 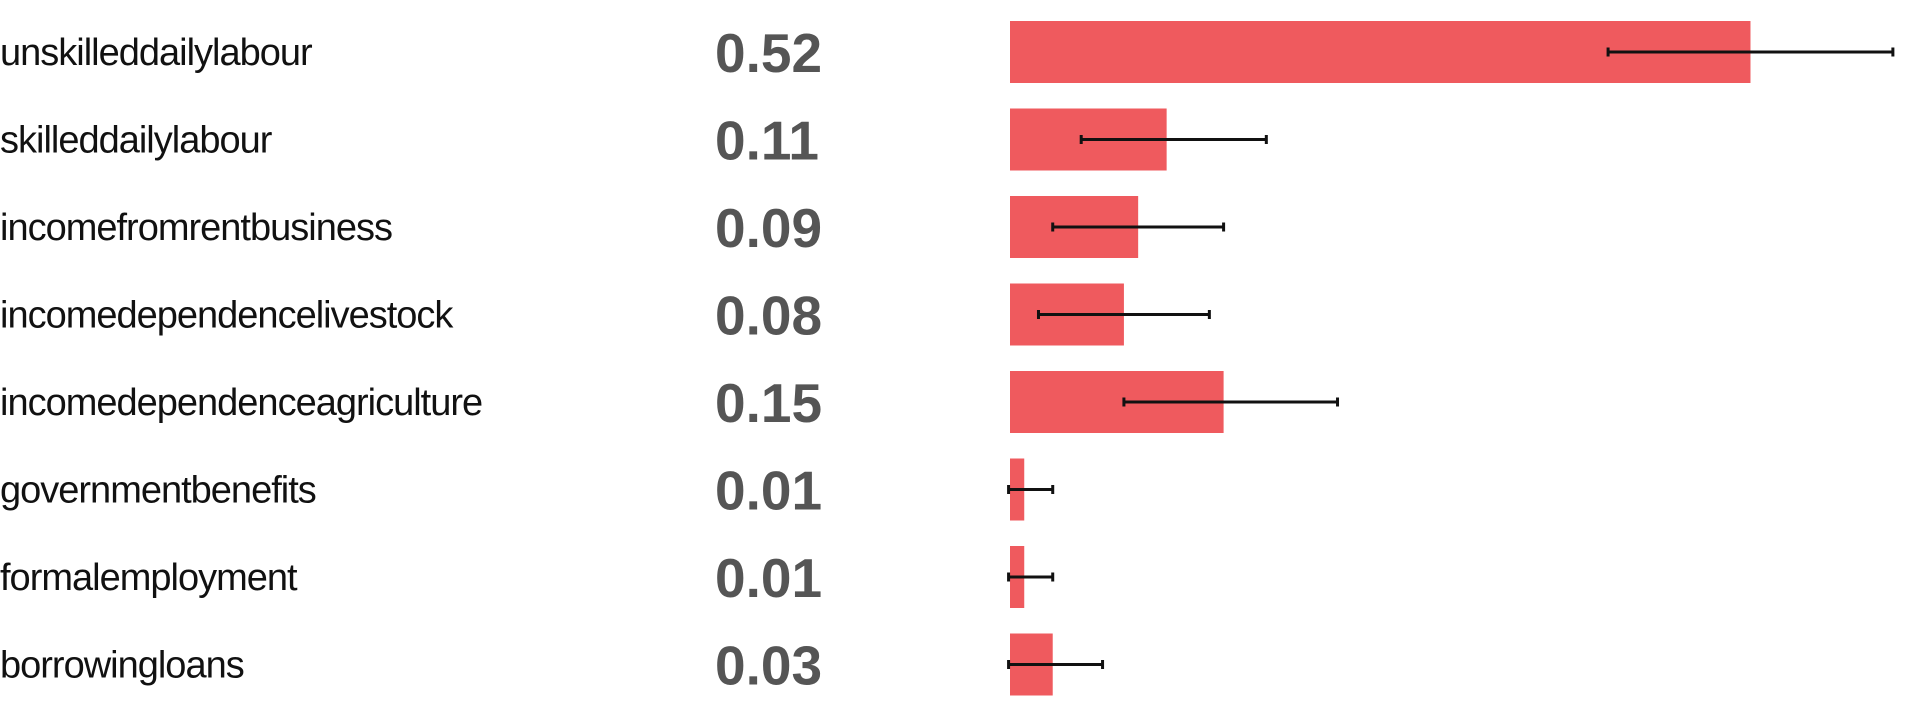 I want to click on category-label: formalemployment, so click(x=149, y=578).